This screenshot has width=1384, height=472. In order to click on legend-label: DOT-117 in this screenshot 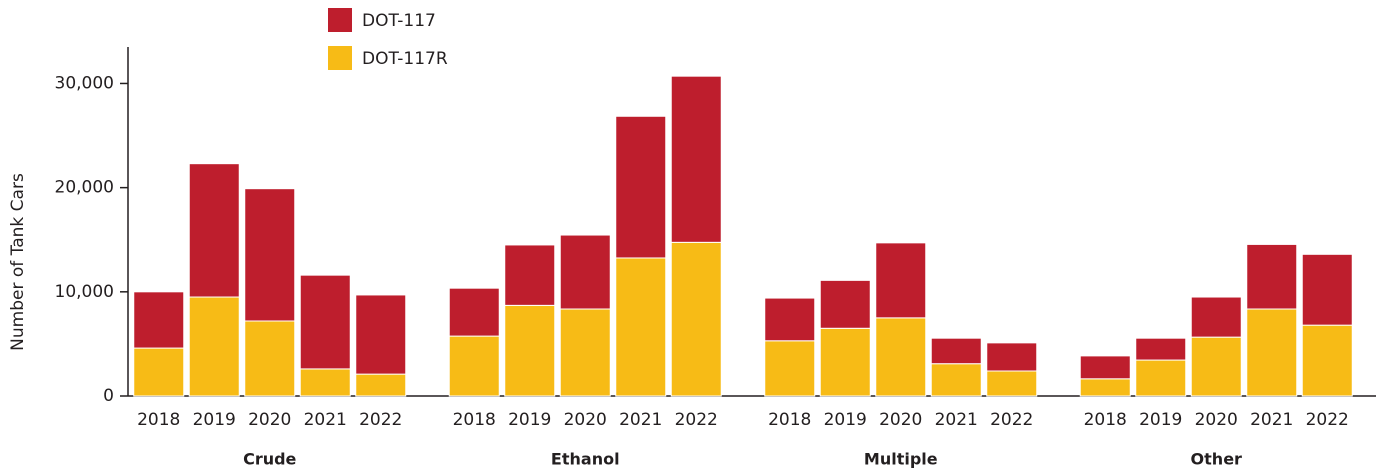, I will do `click(399, 21)`.